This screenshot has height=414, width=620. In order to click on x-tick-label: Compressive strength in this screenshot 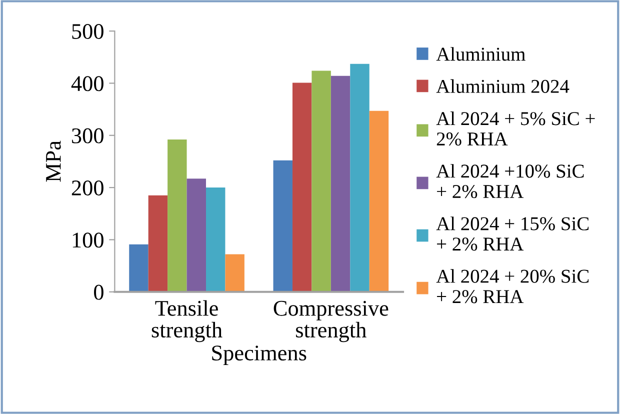, I will do `click(331, 321)`.